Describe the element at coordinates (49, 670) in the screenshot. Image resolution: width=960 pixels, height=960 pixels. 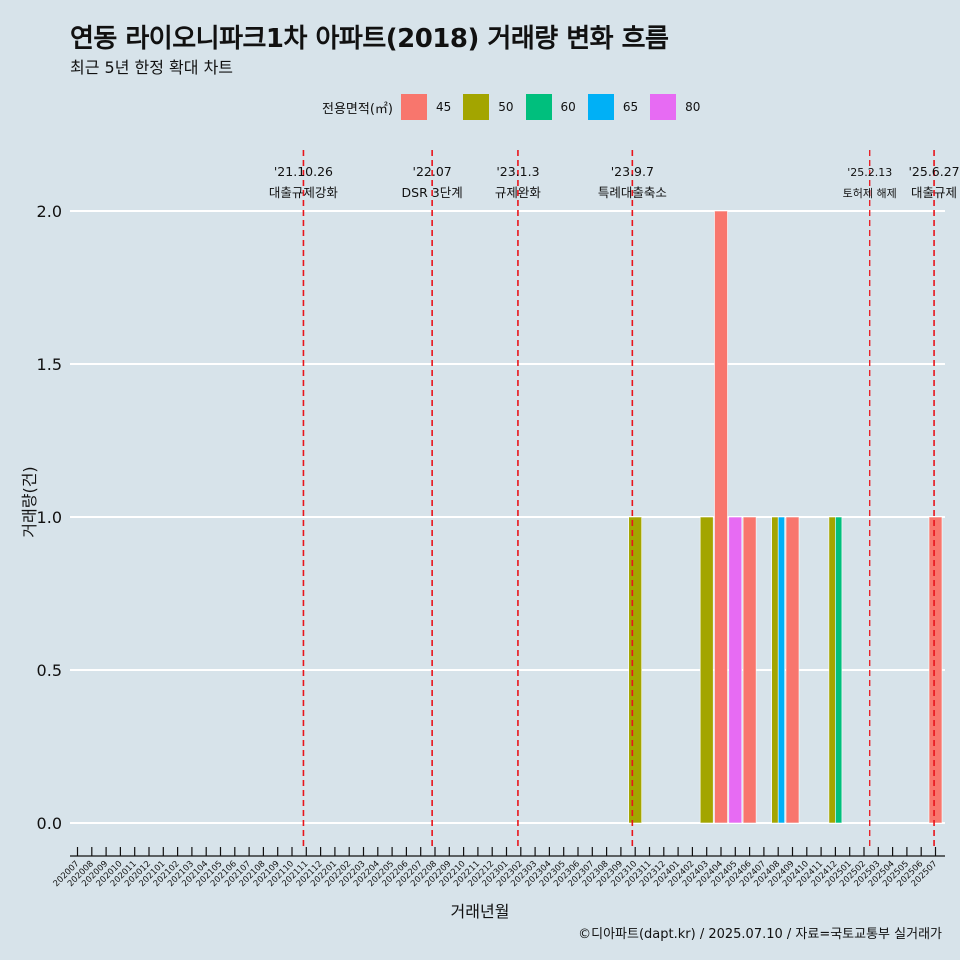
I see `y-tick-label: 0.5` at that location.